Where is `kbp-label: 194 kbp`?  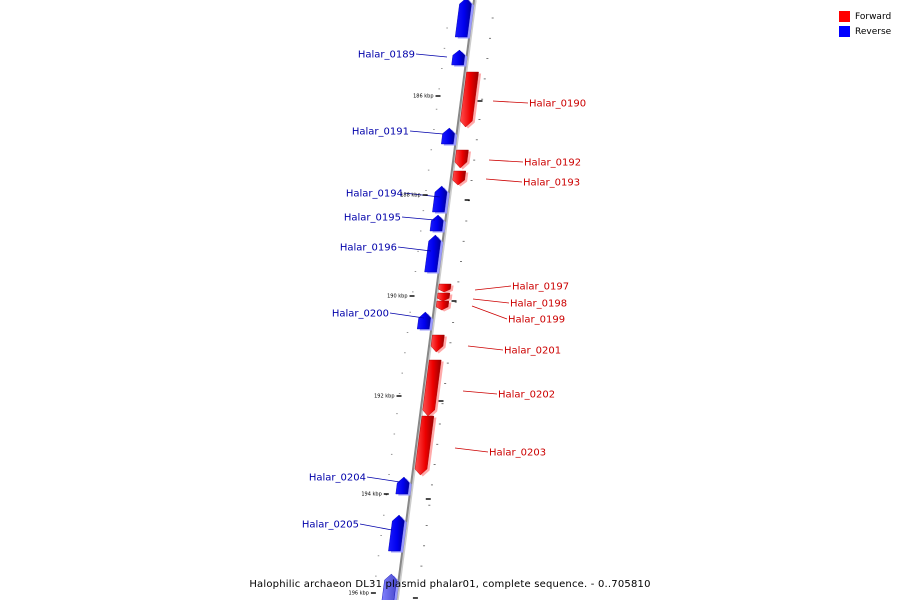
kbp-label: 194 kbp is located at coordinates (371, 495).